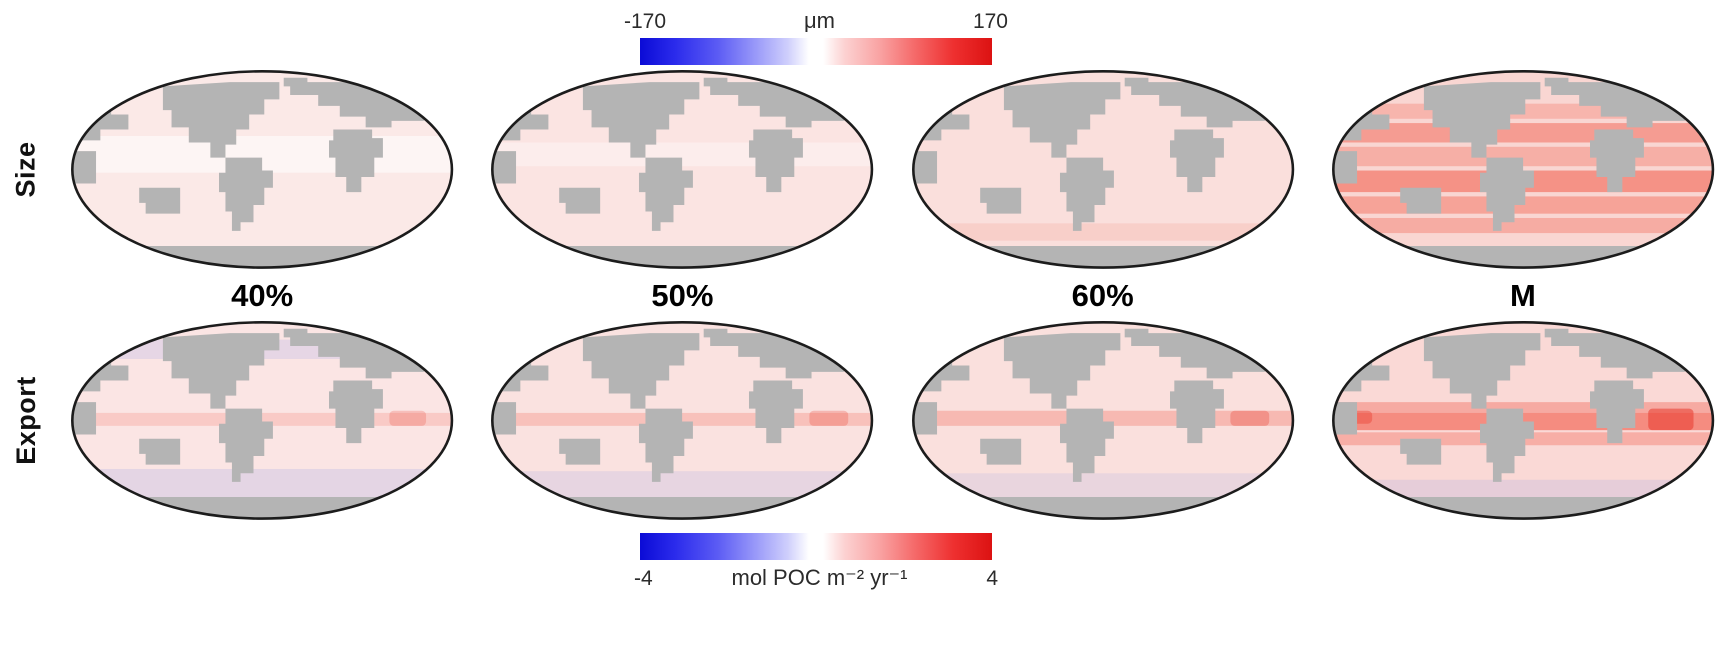 This screenshot has width=1733, height=668. I want to click on colorbar-size-unit-label: μm, so click(819, 20).